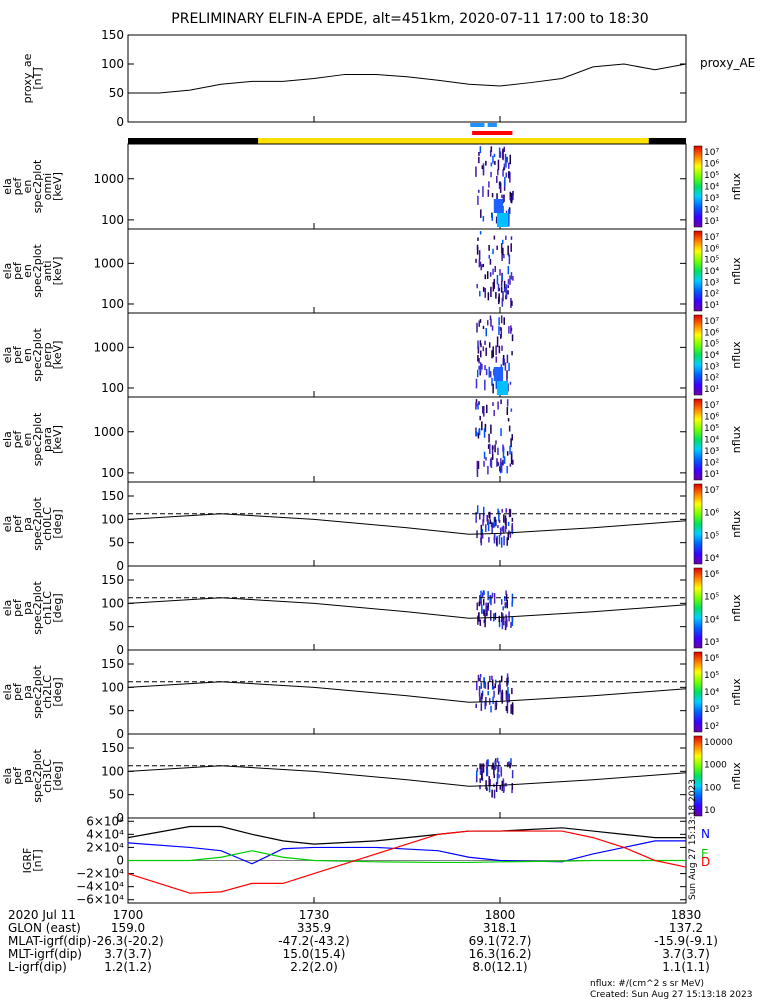  What do you see at coordinates (47, 354) in the screenshot?
I see `ylabel-line: perp` at bounding box center [47, 354].